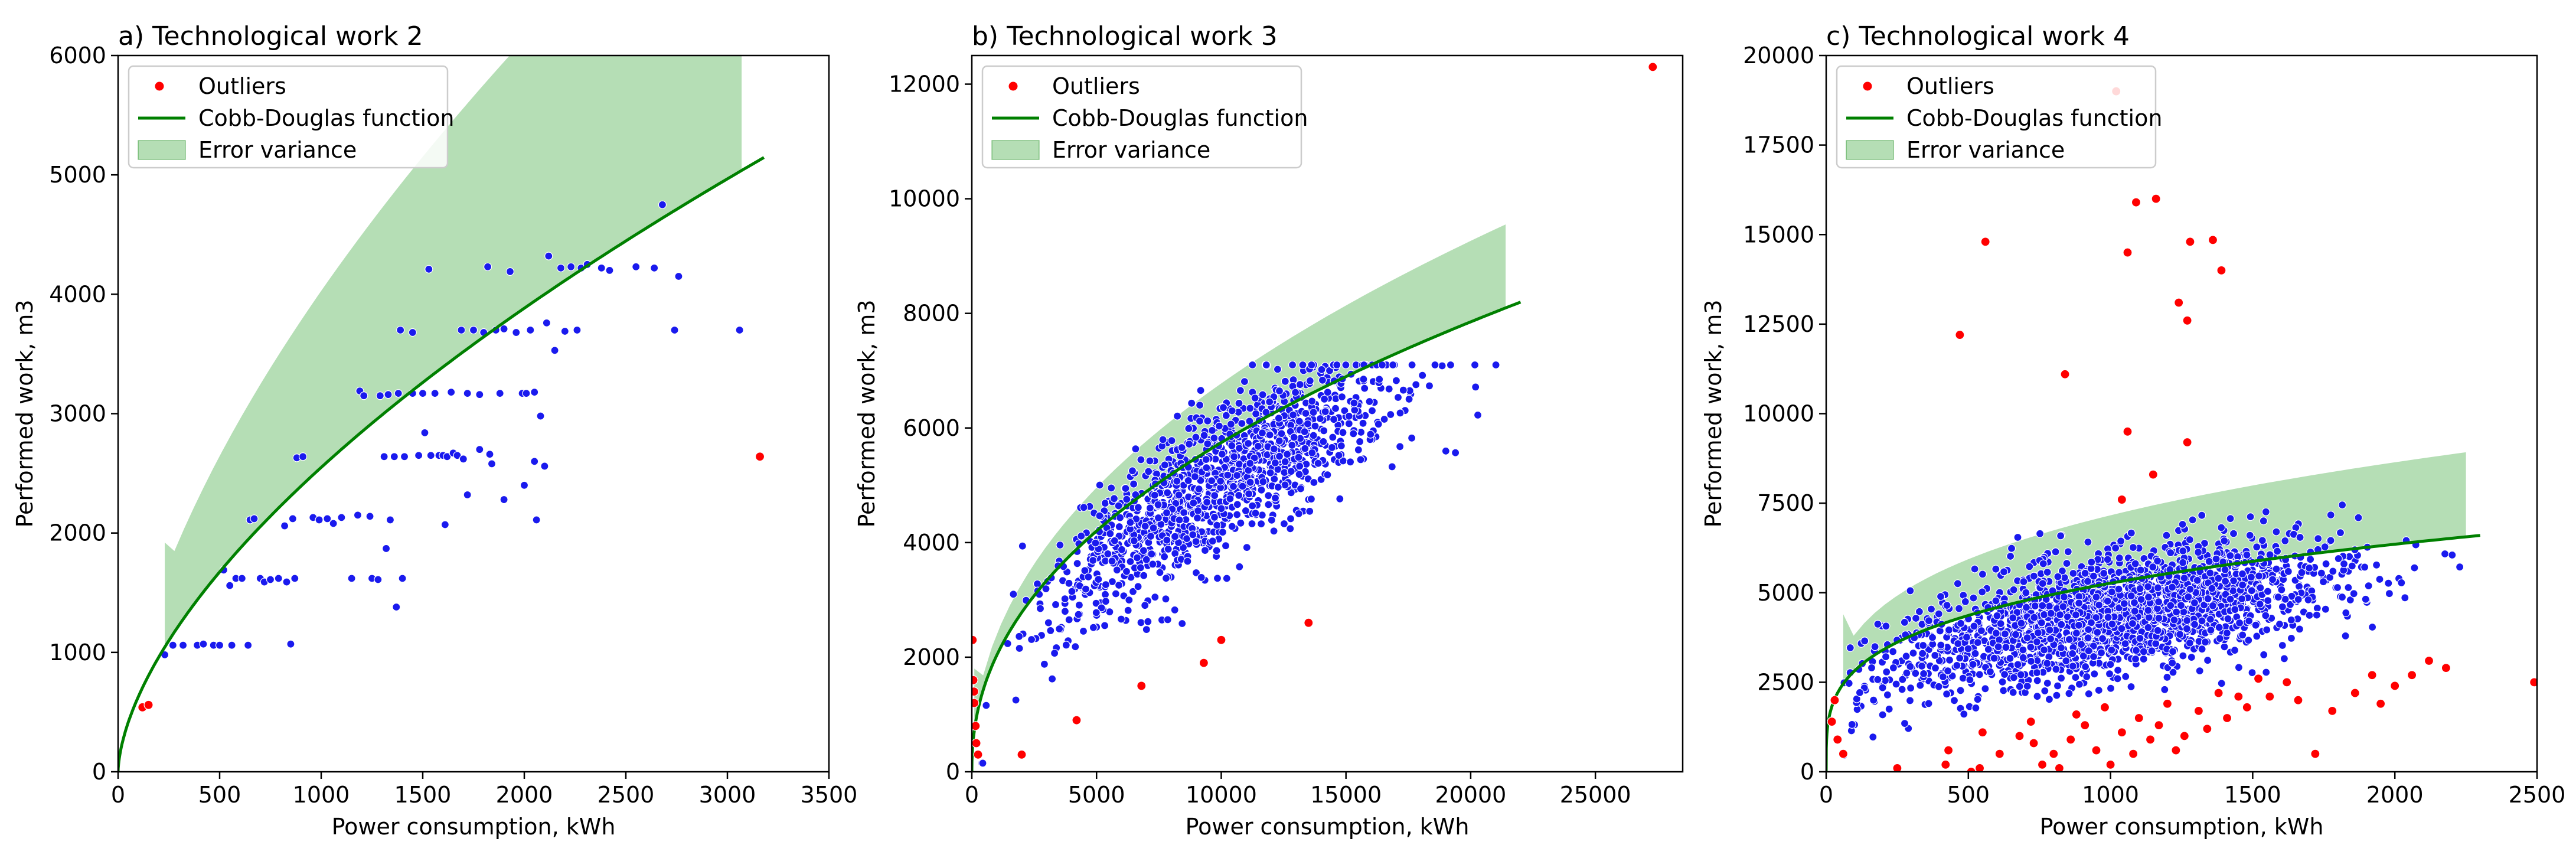 The height and width of the screenshot is (858, 2576). What do you see at coordinates (423, 795) in the screenshot?
I see `x-tick-label: 1500` at bounding box center [423, 795].